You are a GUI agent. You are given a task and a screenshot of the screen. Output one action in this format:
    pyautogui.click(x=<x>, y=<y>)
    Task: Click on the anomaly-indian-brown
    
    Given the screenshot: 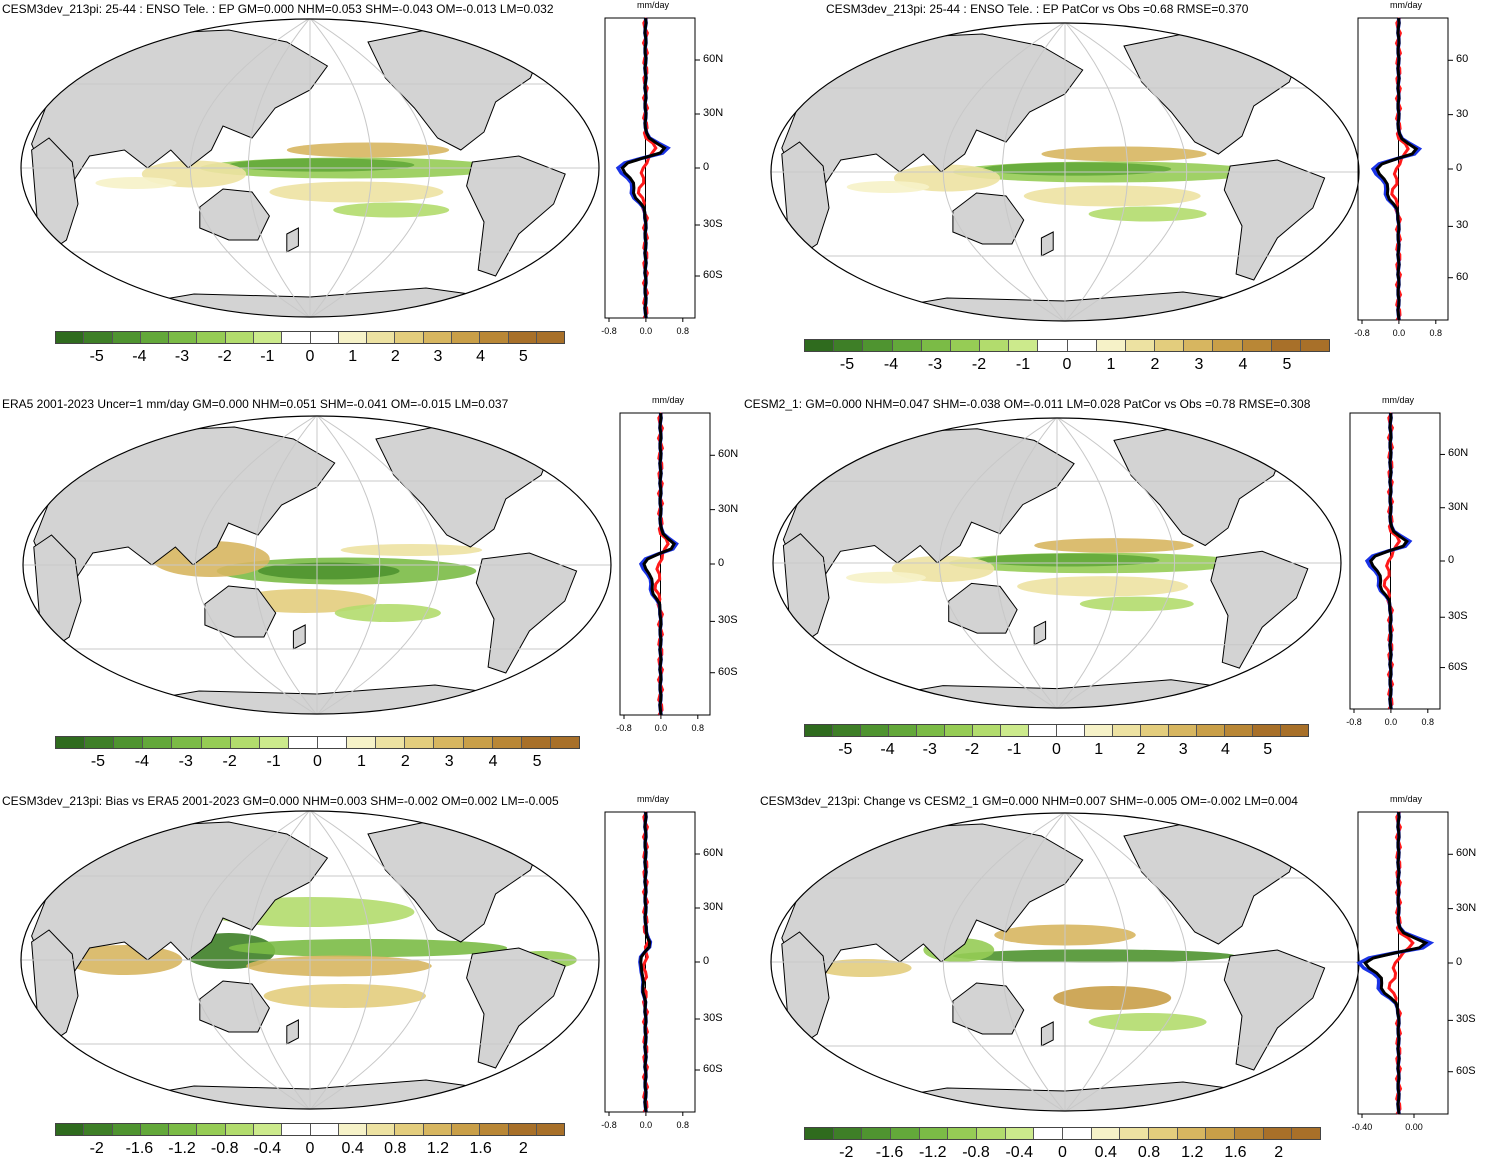 What is the action you would take?
    pyautogui.click(x=864, y=968)
    